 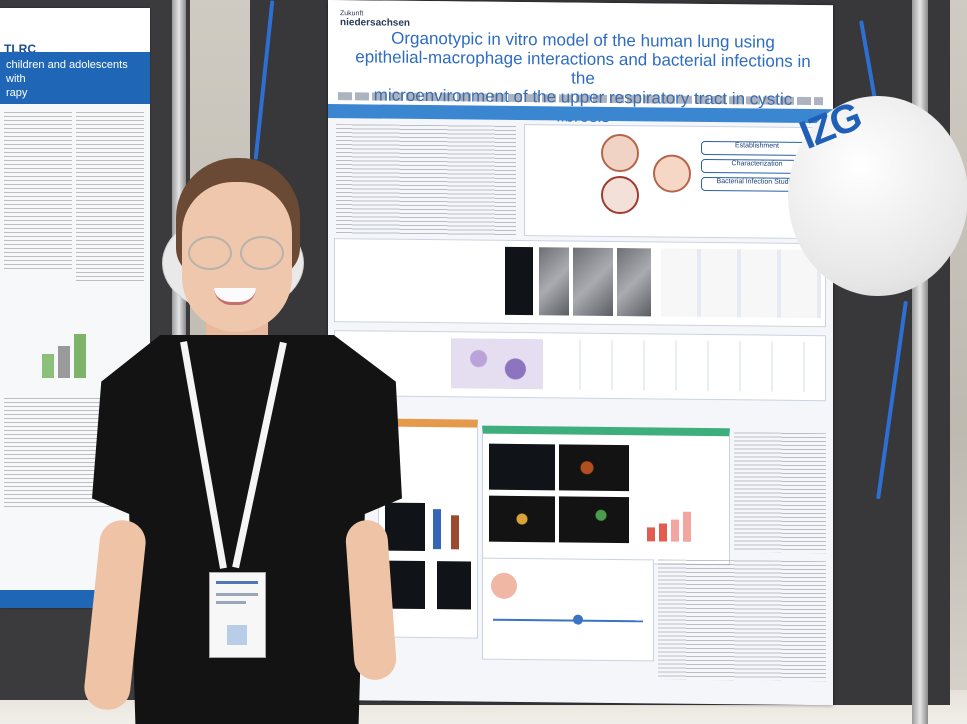 What do you see at coordinates (375, 23) in the screenshot?
I see `main-poster-logo-name: niedersachsen` at bounding box center [375, 23].